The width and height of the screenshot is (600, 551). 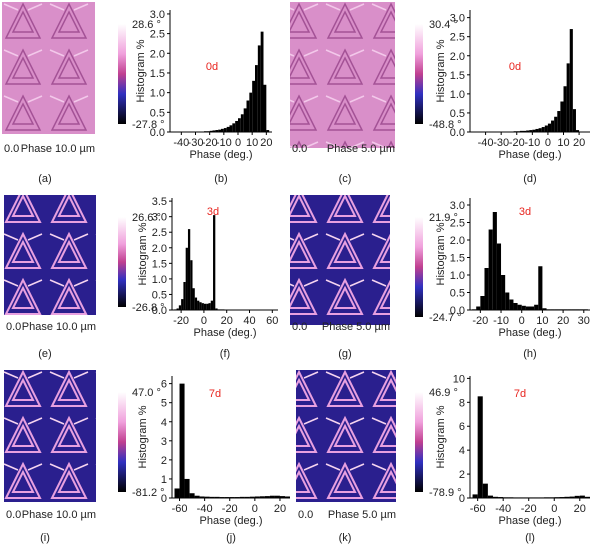 What do you see at coordinates (445, 318) in the screenshot?
I see `scale-min: -24.7 °` at bounding box center [445, 318].